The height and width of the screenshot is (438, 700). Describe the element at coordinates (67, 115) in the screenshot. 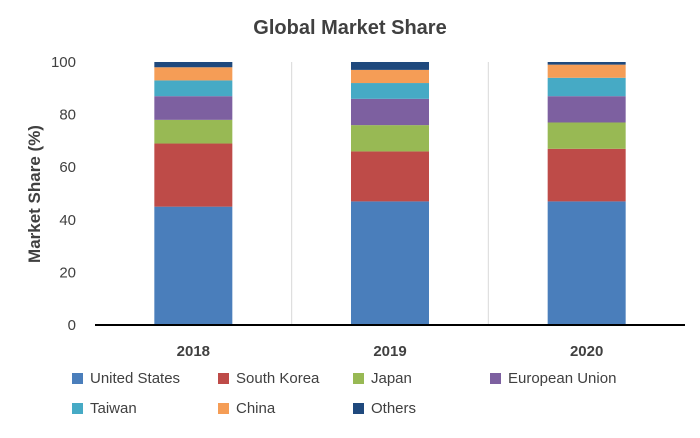

I see `y-tick-label: 80` at that location.